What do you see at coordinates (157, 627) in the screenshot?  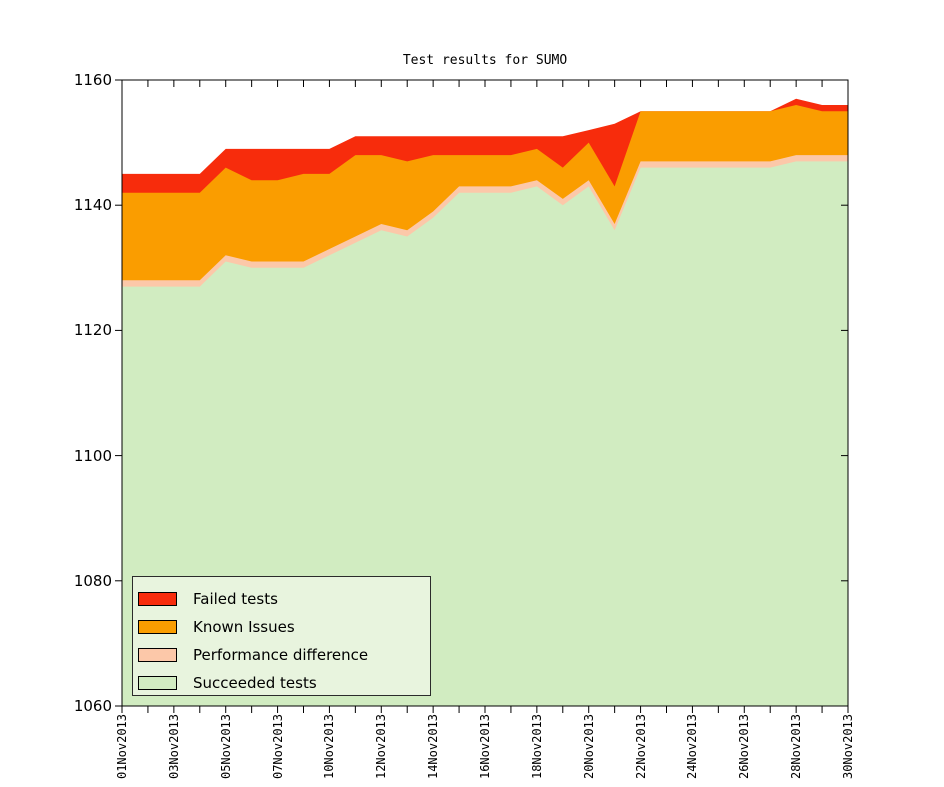 I see `legend-swatch-known-issues` at bounding box center [157, 627].